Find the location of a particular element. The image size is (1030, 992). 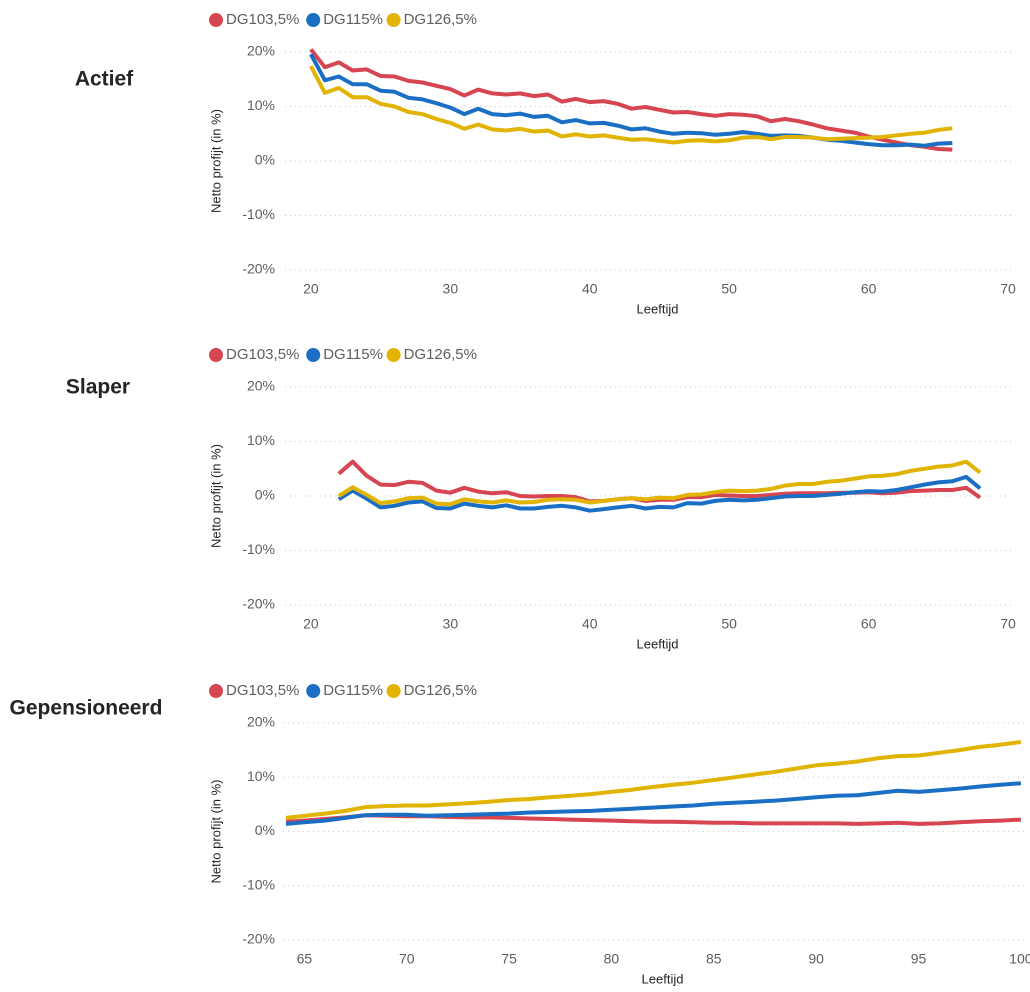

x-tick-label: 80 is located at coordinates (612, 959).